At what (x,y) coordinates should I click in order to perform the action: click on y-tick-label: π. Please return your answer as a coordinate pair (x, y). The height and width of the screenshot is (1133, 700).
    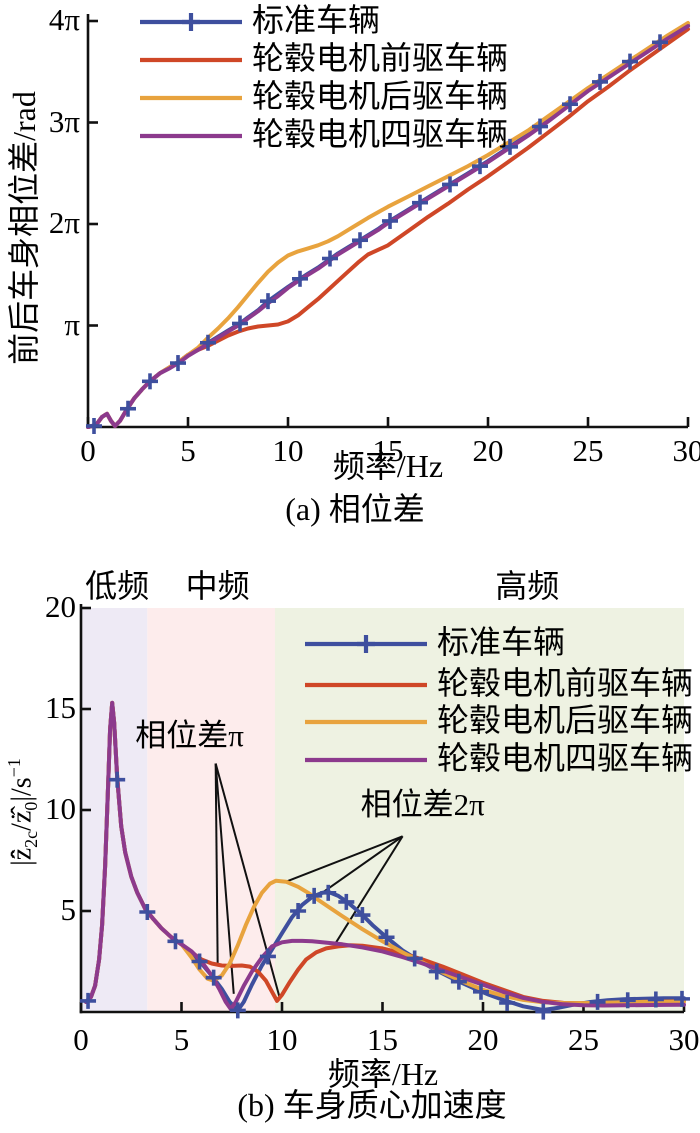
    Looking at the image, I should click on (72, 324).